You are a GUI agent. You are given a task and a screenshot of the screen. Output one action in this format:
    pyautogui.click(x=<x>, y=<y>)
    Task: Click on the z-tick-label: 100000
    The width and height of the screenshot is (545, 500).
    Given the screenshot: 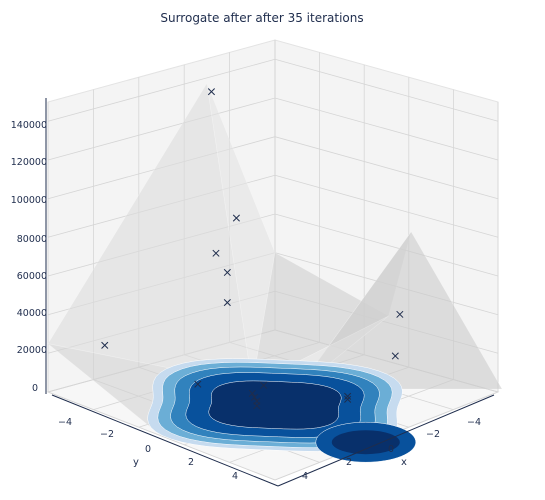 What is the action you would take?
    pyautogui.click(x=29, y=200)
    